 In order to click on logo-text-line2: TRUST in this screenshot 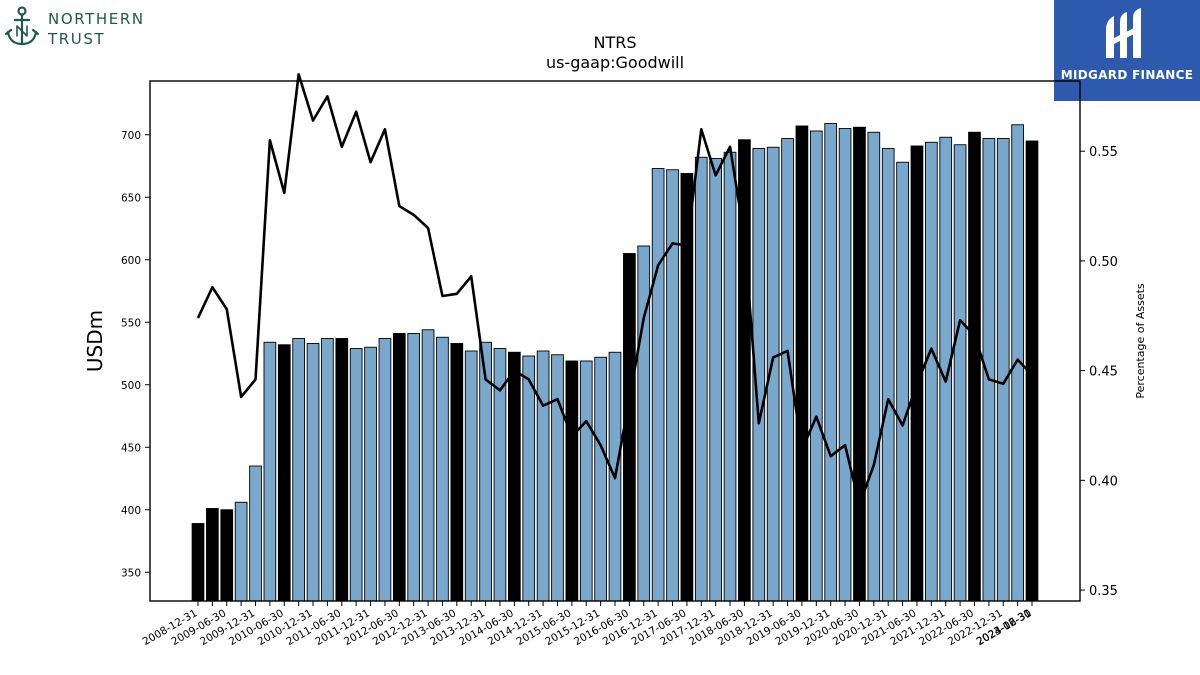, I will do `click(77, 39)`.